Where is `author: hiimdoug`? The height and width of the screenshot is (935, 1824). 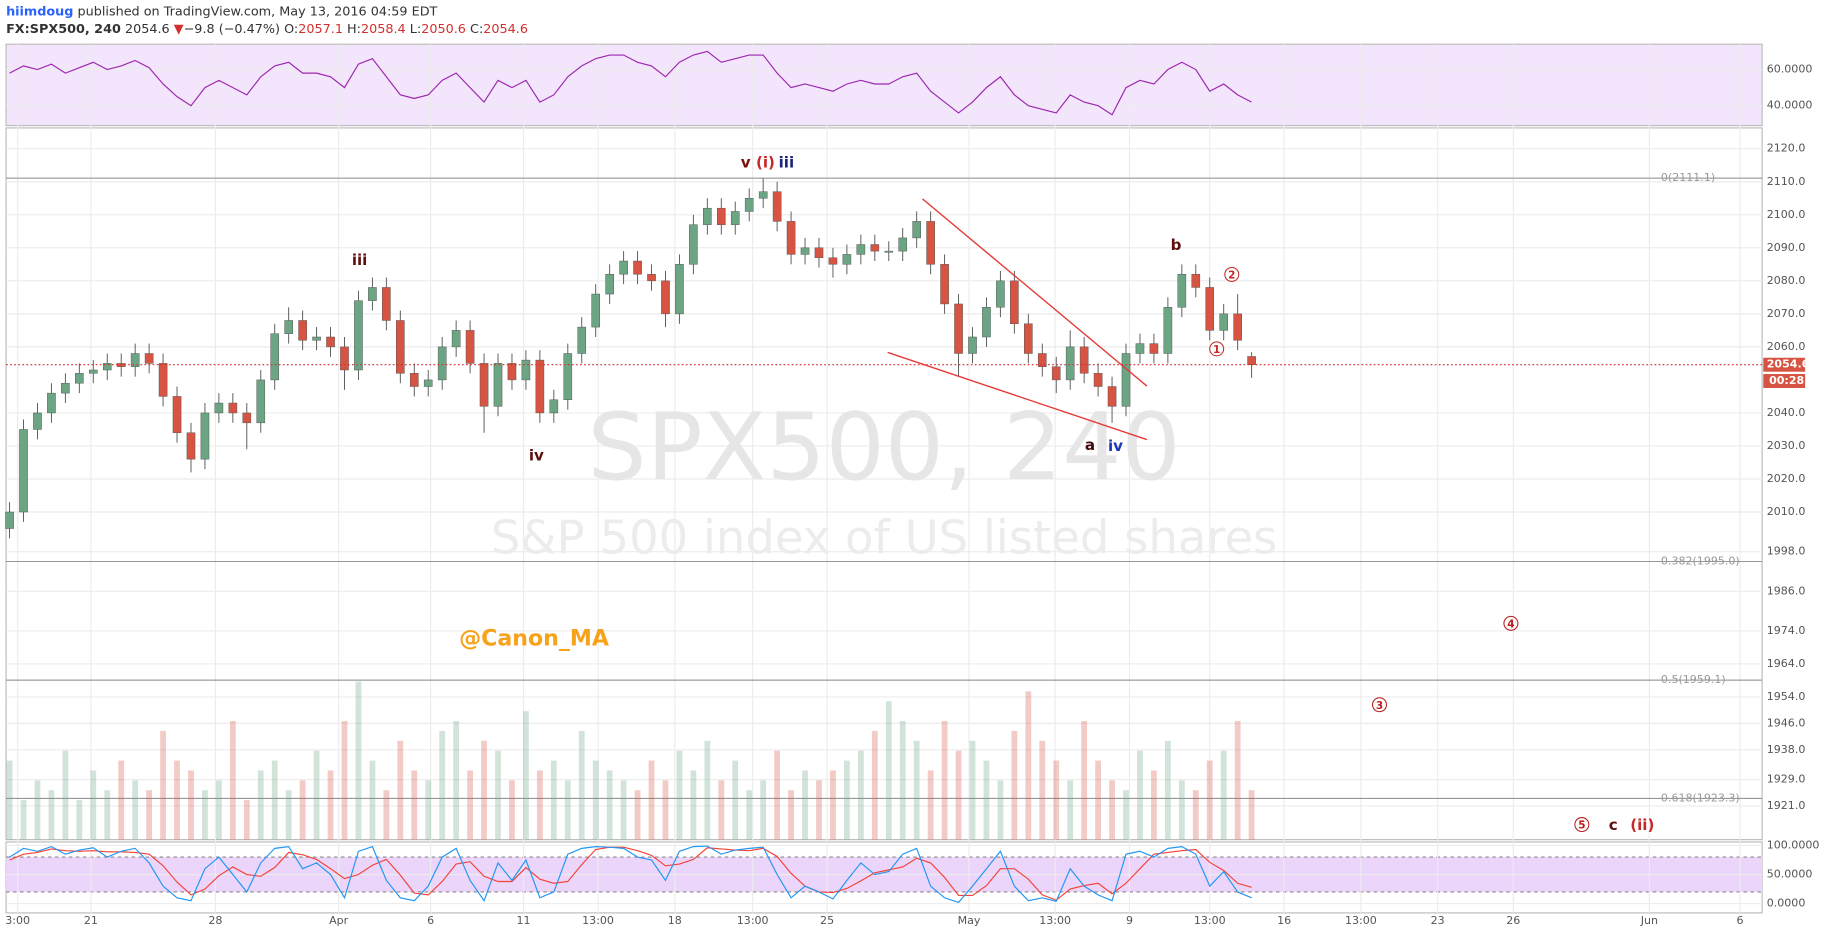
author: hiimdoug is located at coordinates (39, 11).